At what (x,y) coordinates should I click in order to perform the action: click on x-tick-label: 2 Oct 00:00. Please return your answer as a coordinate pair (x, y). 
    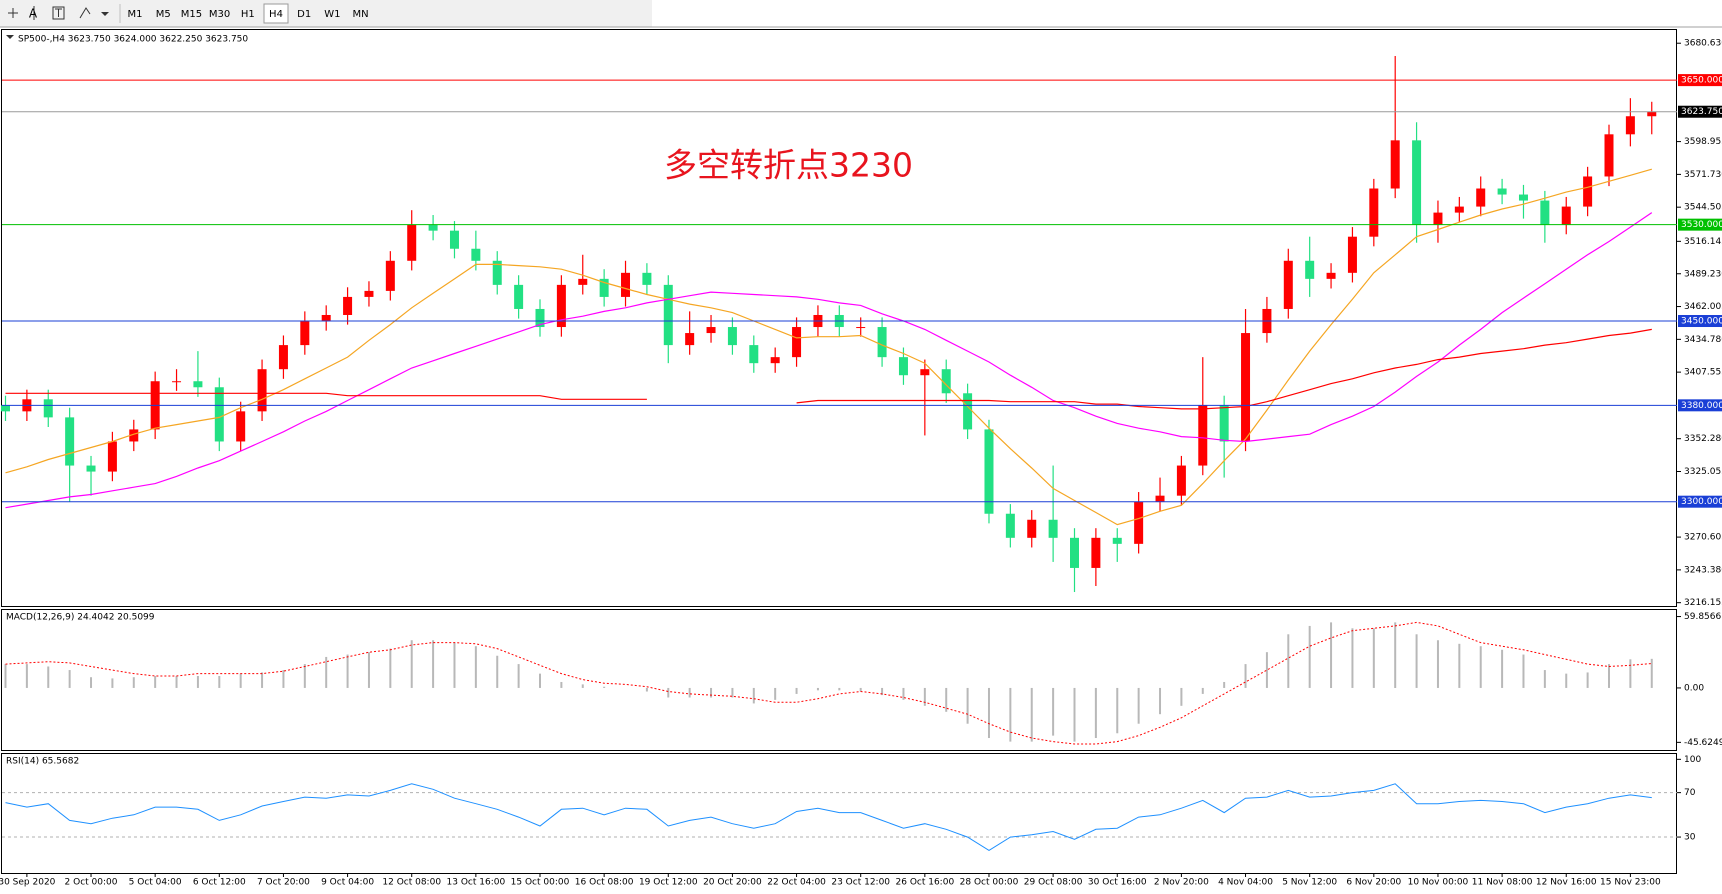
    Looking at the image, I should click on (91, 883).